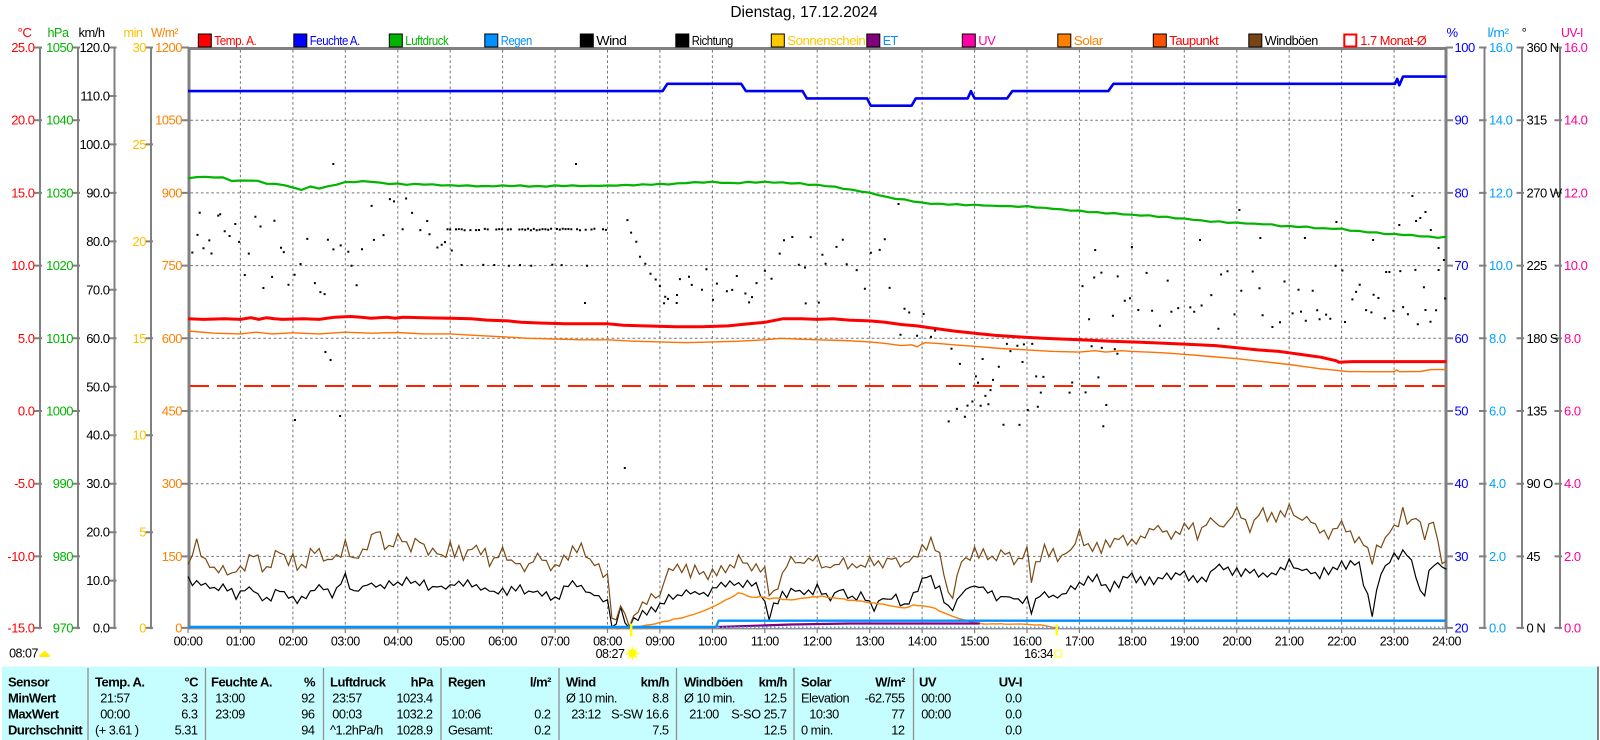 The width and height of the screenshot is (1600, 740). I want to click on svg-text: 990, so click(63, 483).